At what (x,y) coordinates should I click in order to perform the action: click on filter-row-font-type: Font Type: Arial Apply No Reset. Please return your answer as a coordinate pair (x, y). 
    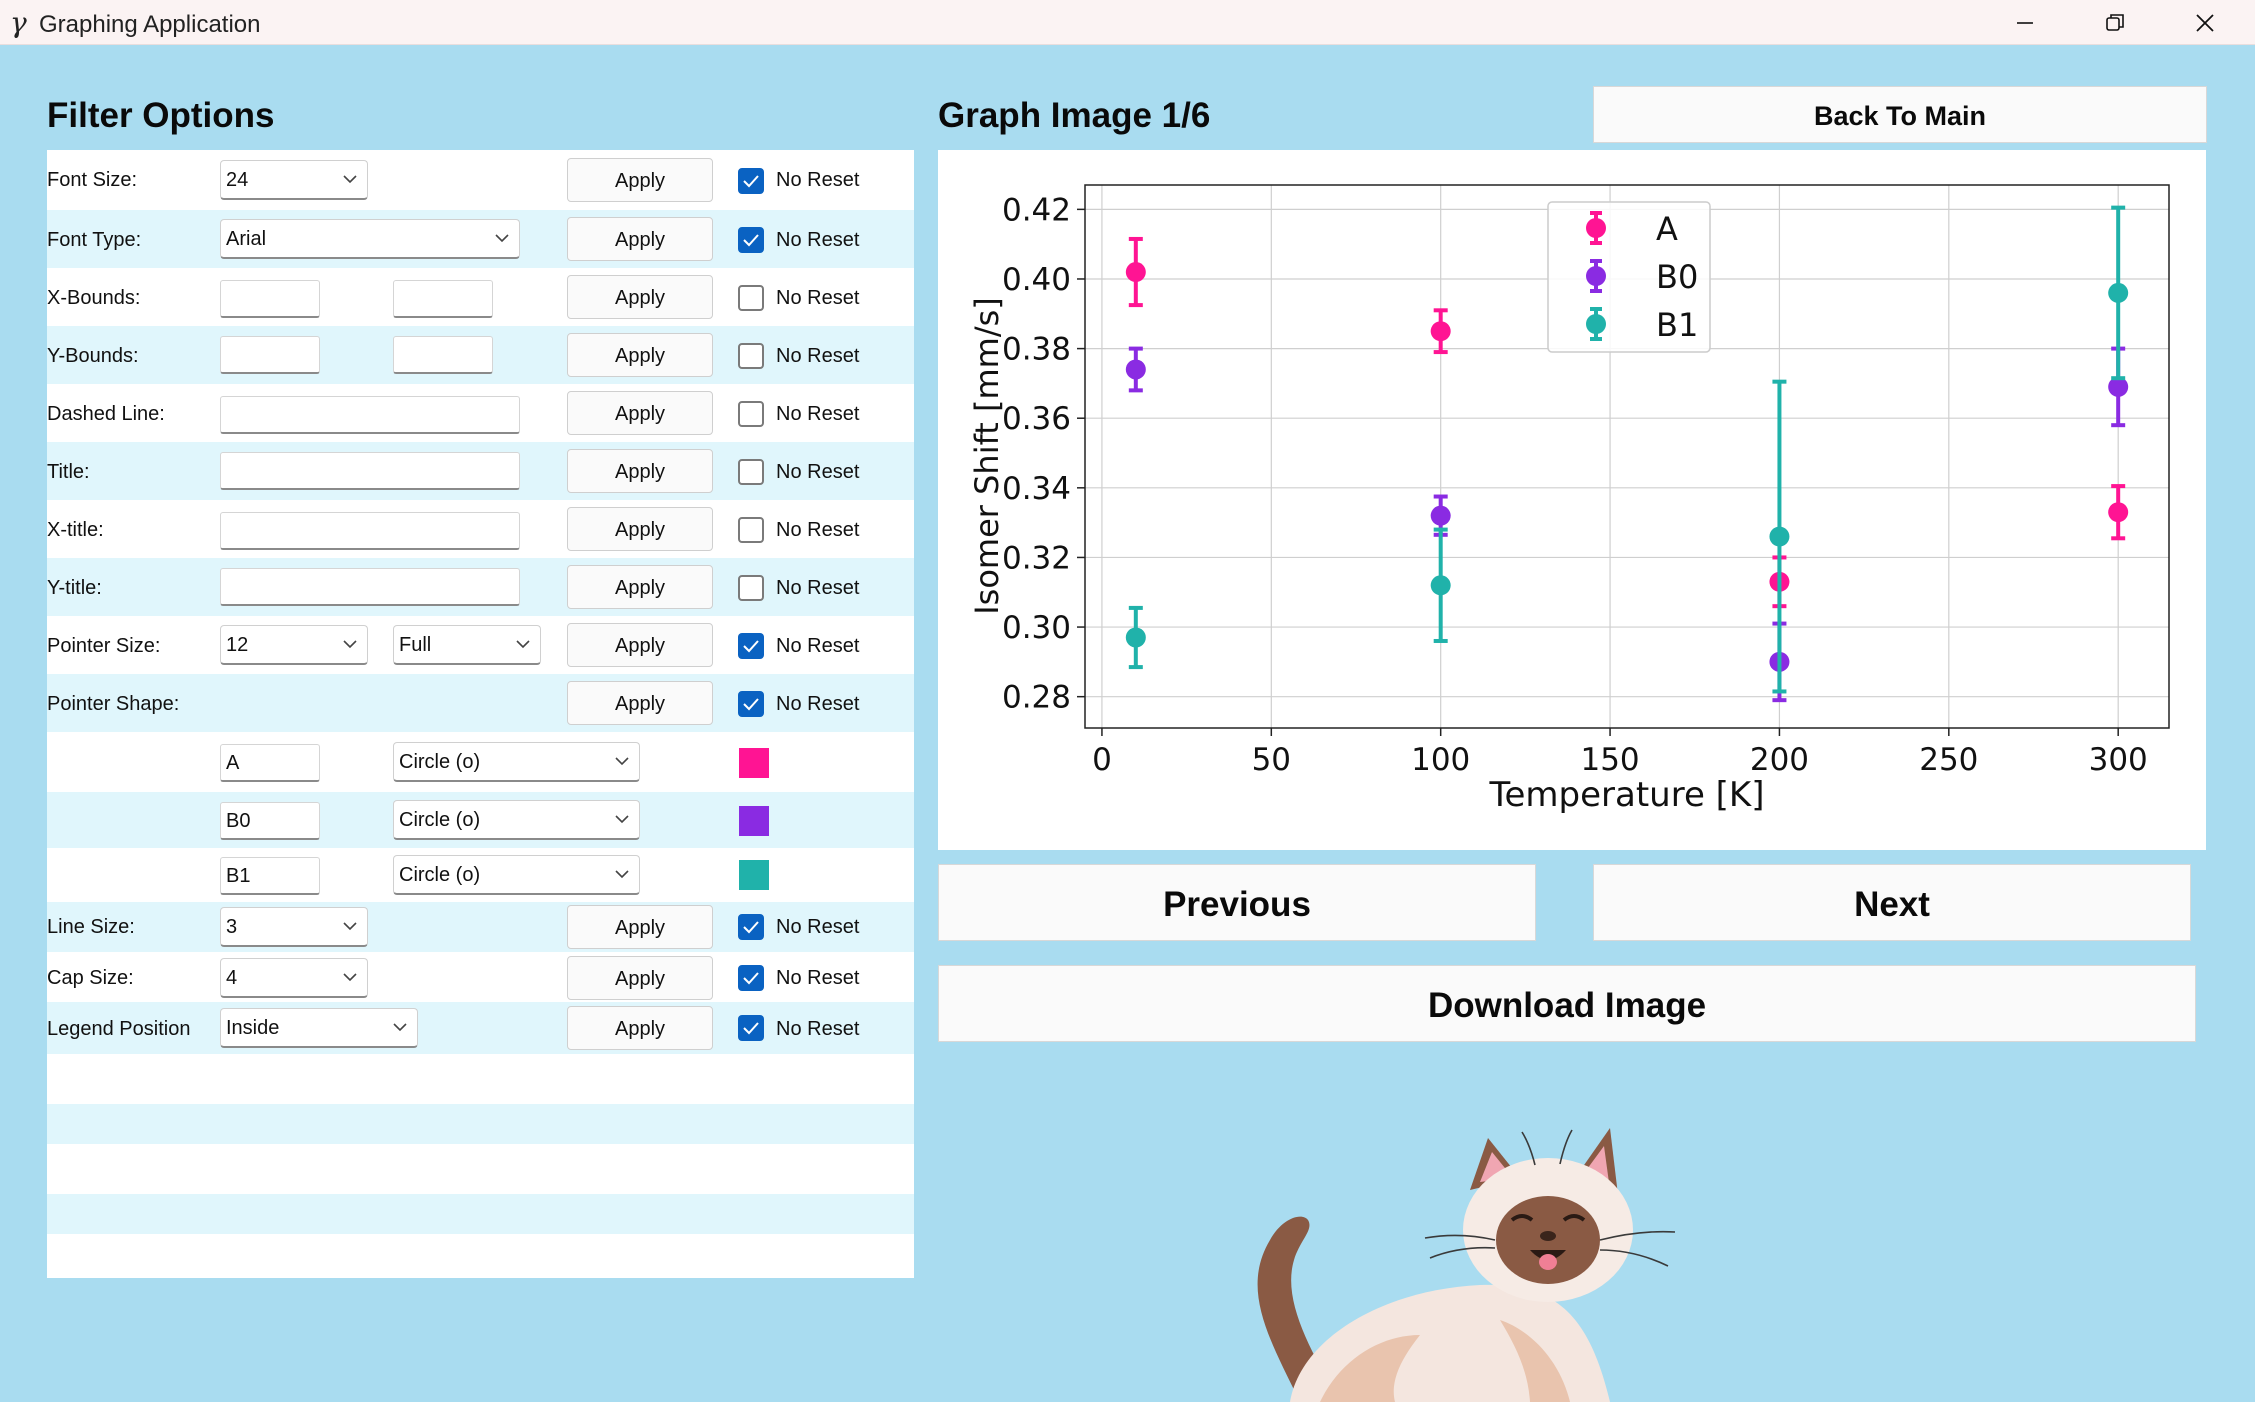
    Looking at the image, I should click on (480, 239).